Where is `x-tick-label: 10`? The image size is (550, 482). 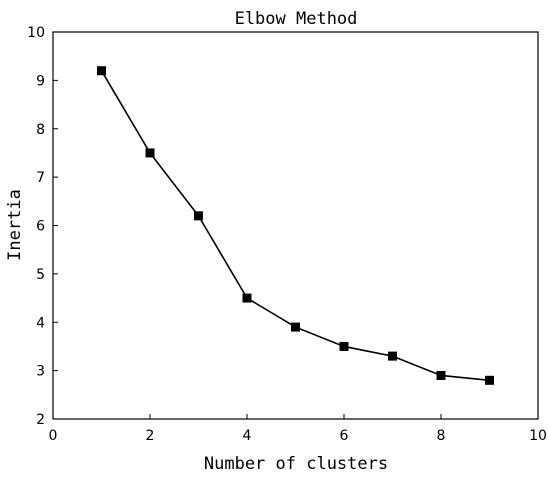
x-tick-label: 10 is located at coordinates (538, 436).